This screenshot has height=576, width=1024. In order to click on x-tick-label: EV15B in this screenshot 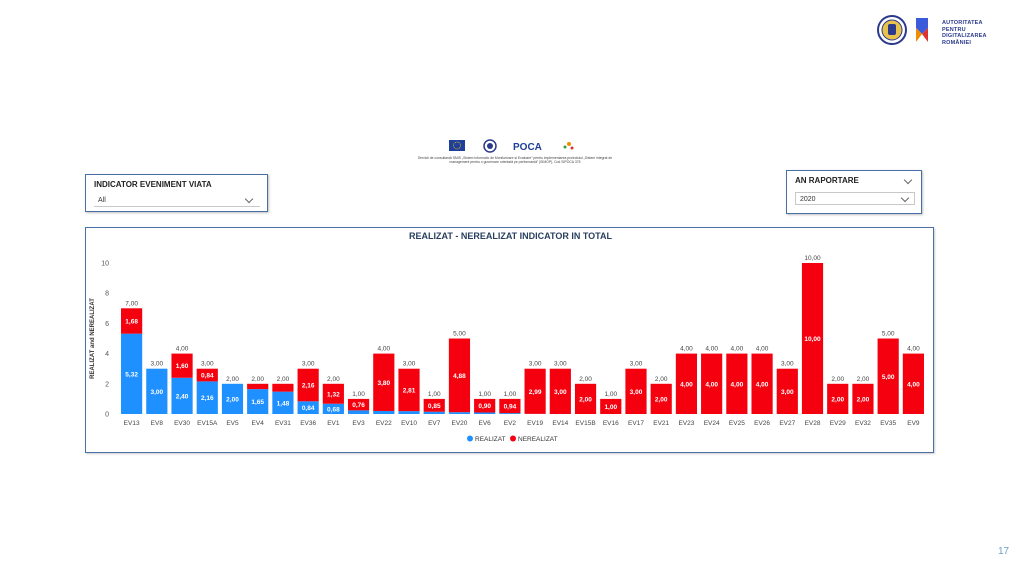, I will do `click(585, 423)`.